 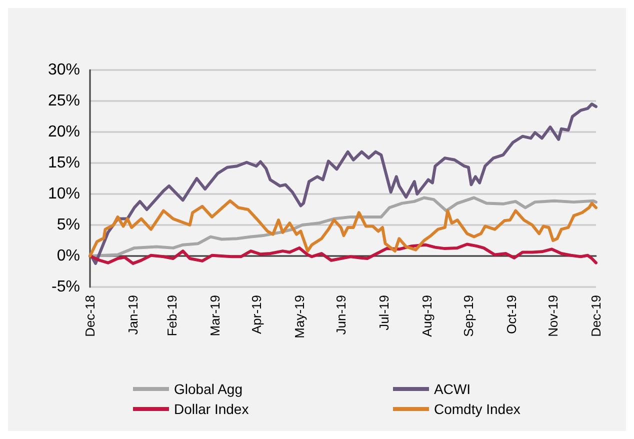 I want to click on x-tick-label: Feb-19, so click(x=172, y=315).